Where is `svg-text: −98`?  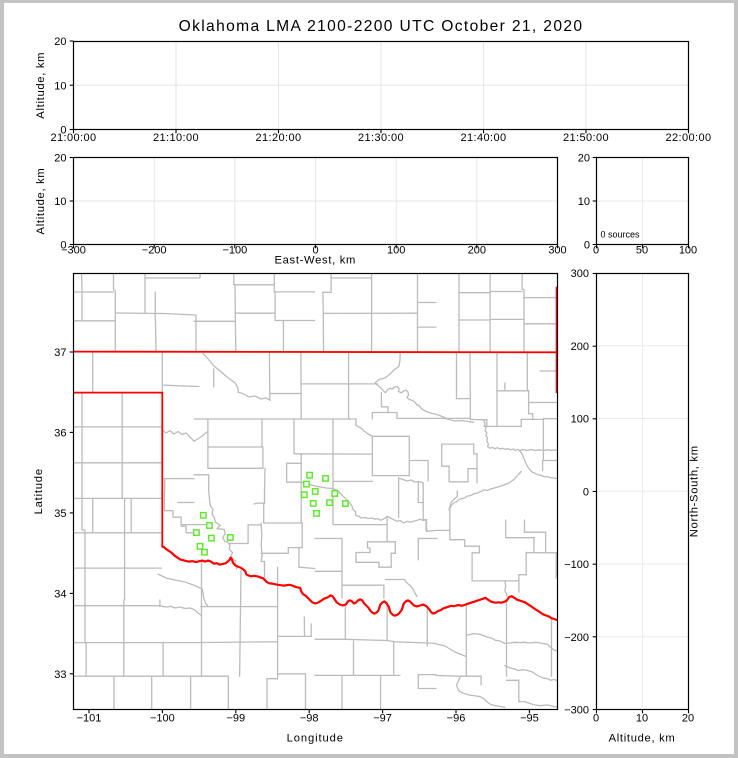 svg-text: −98 is located at coordinates (309, 719).